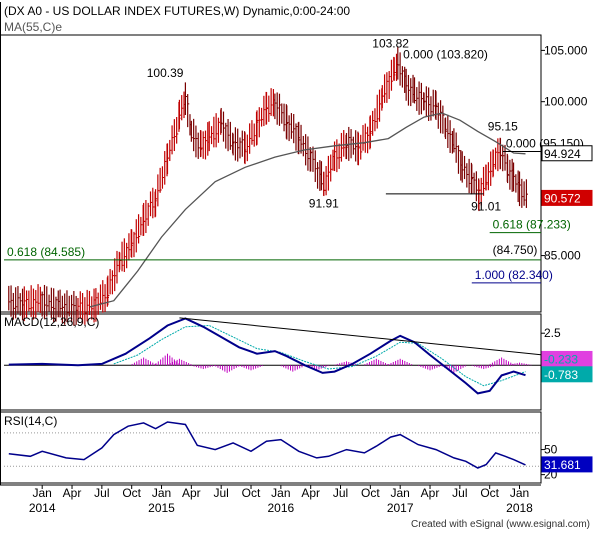 This screenshot has width=595, height=537. I want to click on price-annotation: 95.15, so click(503, 126).